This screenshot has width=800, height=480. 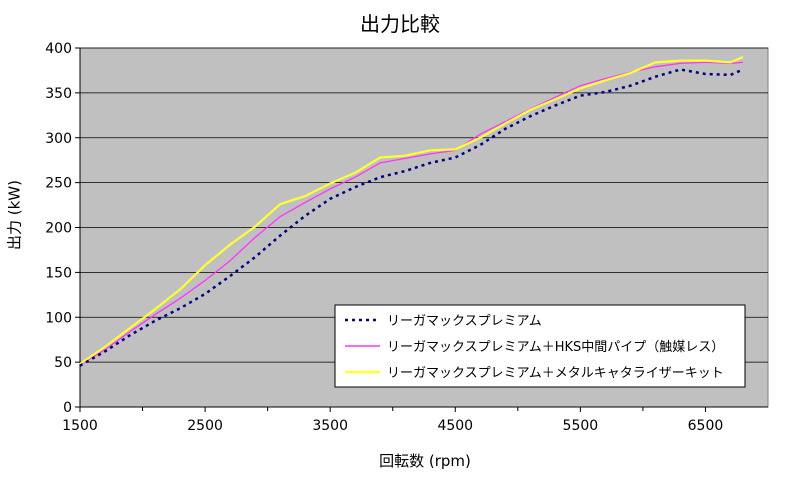 I want to click on y-tick-label: 100, so click(x=58, y=318).